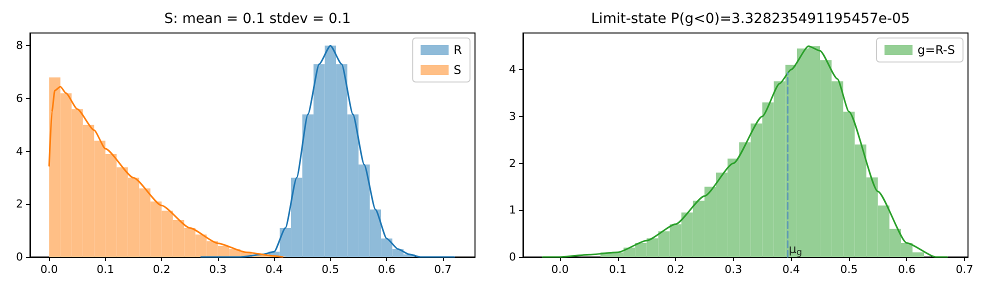  I want to click on legend-label: S, so click(458, 70).